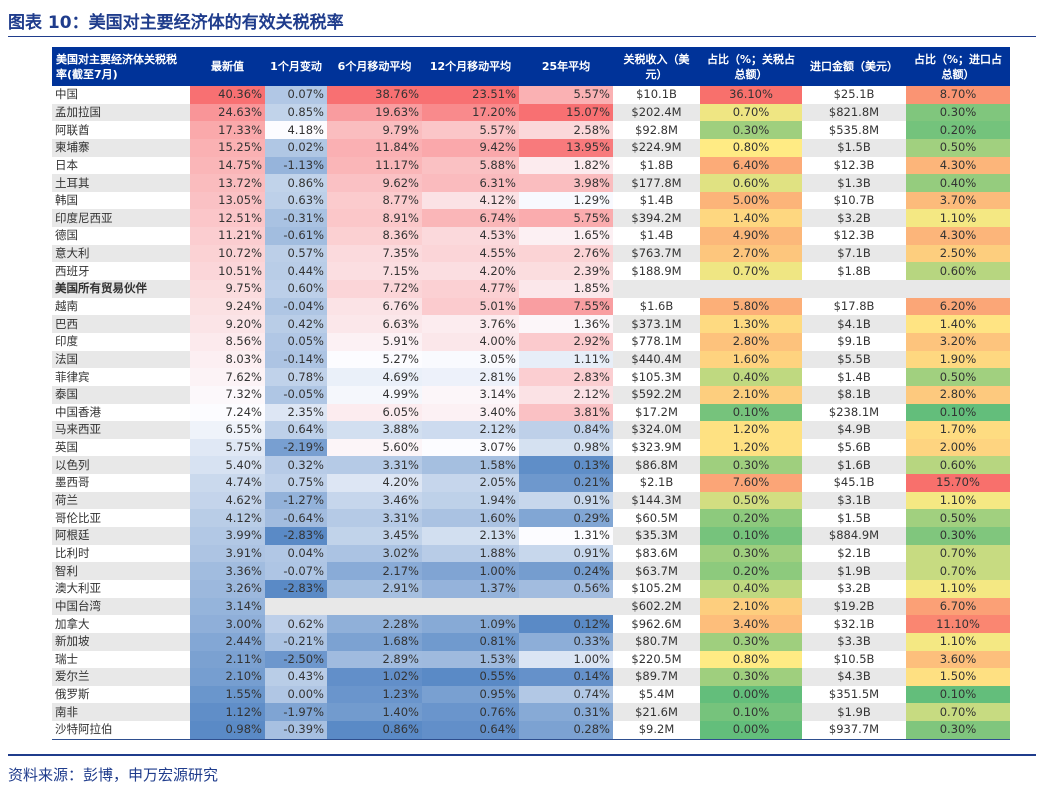  I want to click on latest-rate-cell: 2.44%, so click(227, 641).